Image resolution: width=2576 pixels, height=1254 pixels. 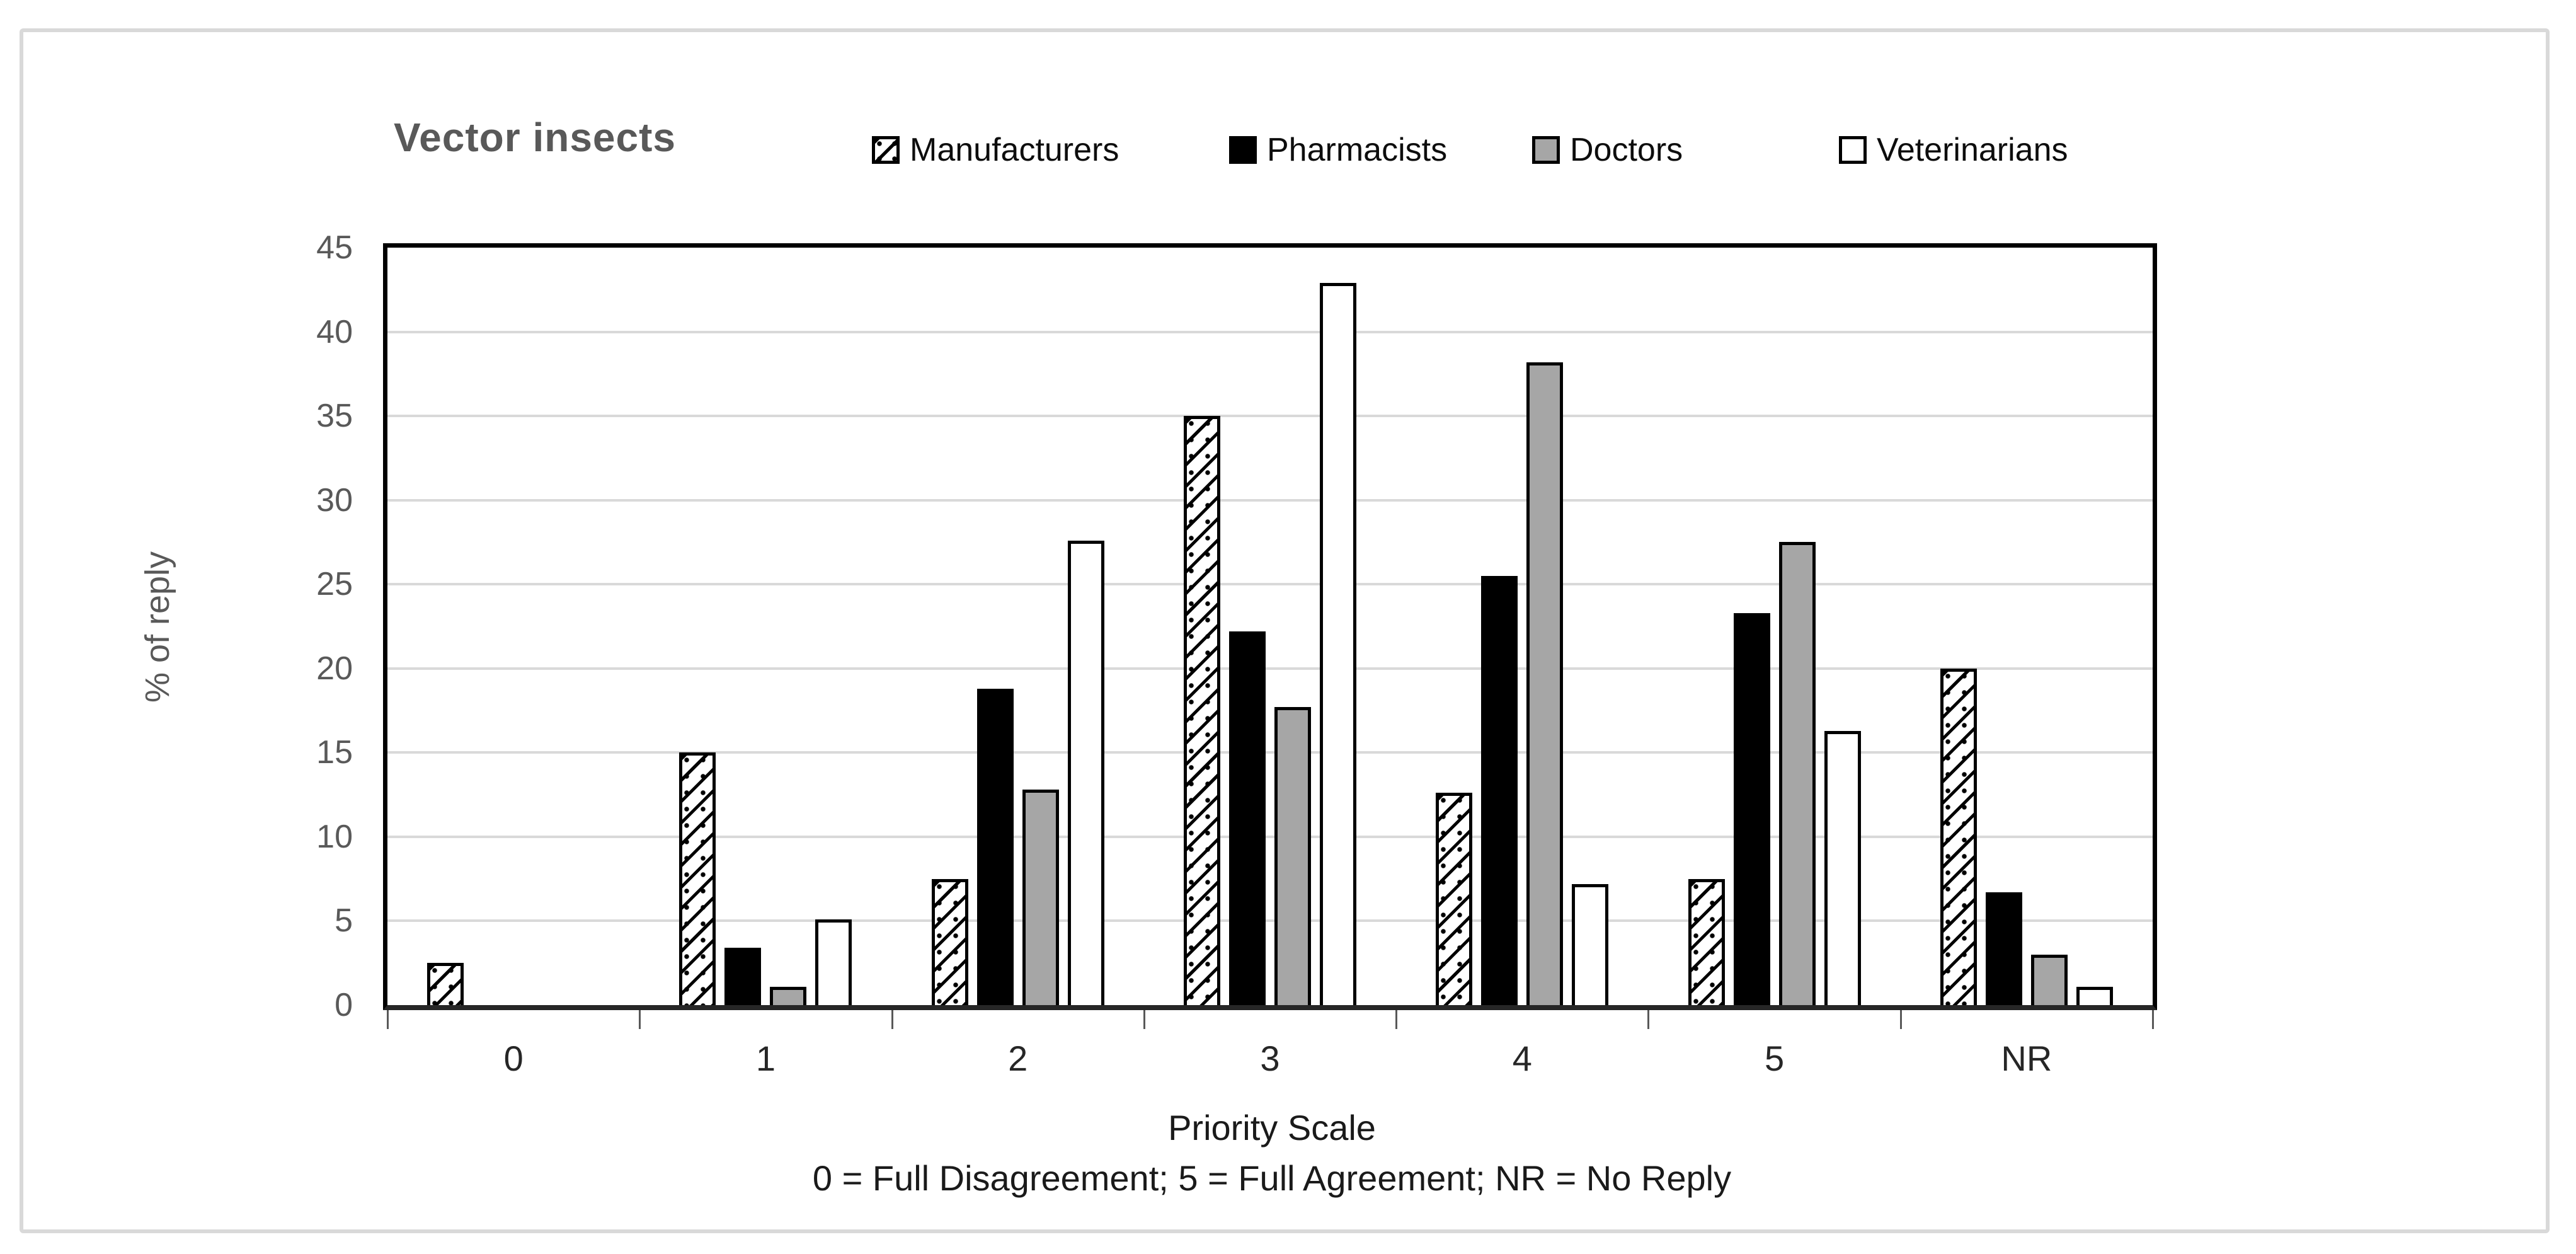 What do you see at coordinates (334, 752) in the screenshot?
I see `y-tick-label-15: 15` at bounding box center [334, 752].